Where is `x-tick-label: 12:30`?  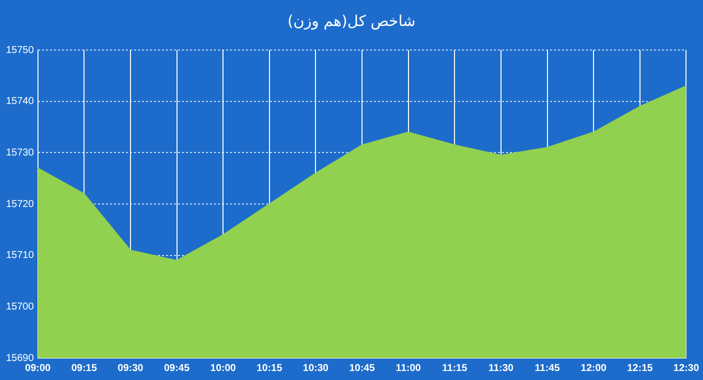 x-tick-label: 12:30 is located at coordinates (686, 368).